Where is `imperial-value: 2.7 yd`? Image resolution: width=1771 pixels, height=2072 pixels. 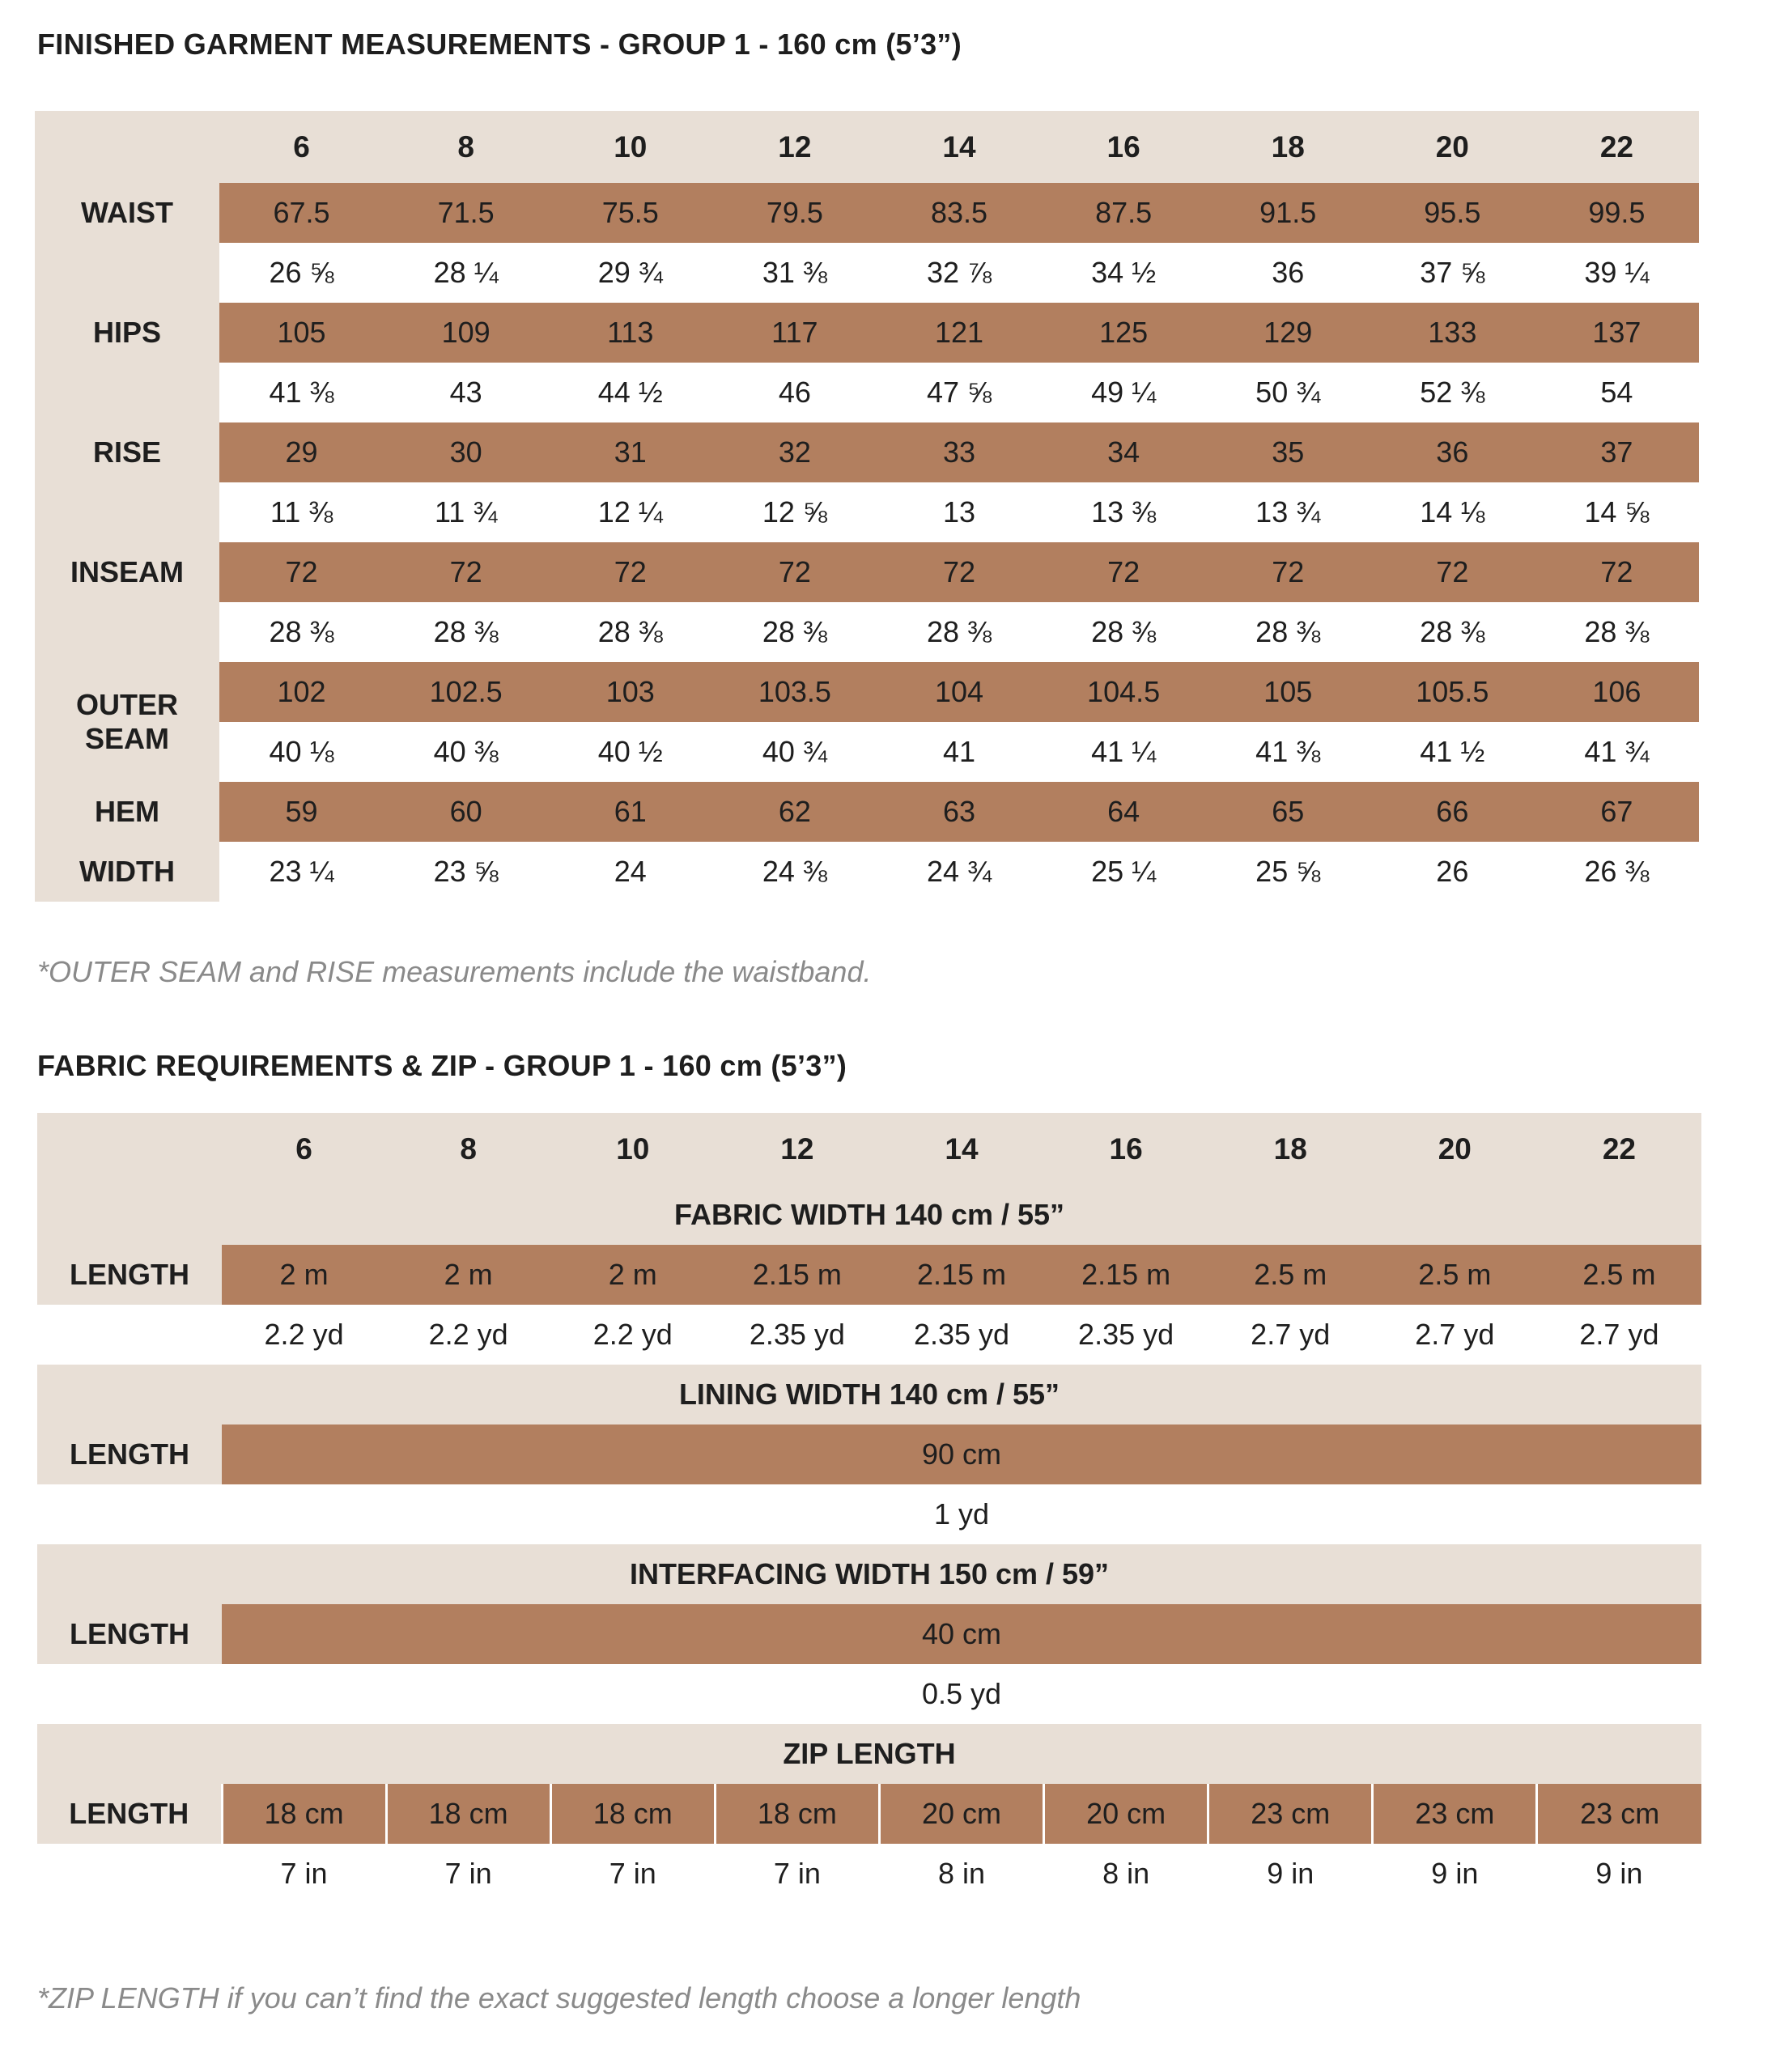
imperial-value: 2.7 yd is located at coordinates (1619, 1334).